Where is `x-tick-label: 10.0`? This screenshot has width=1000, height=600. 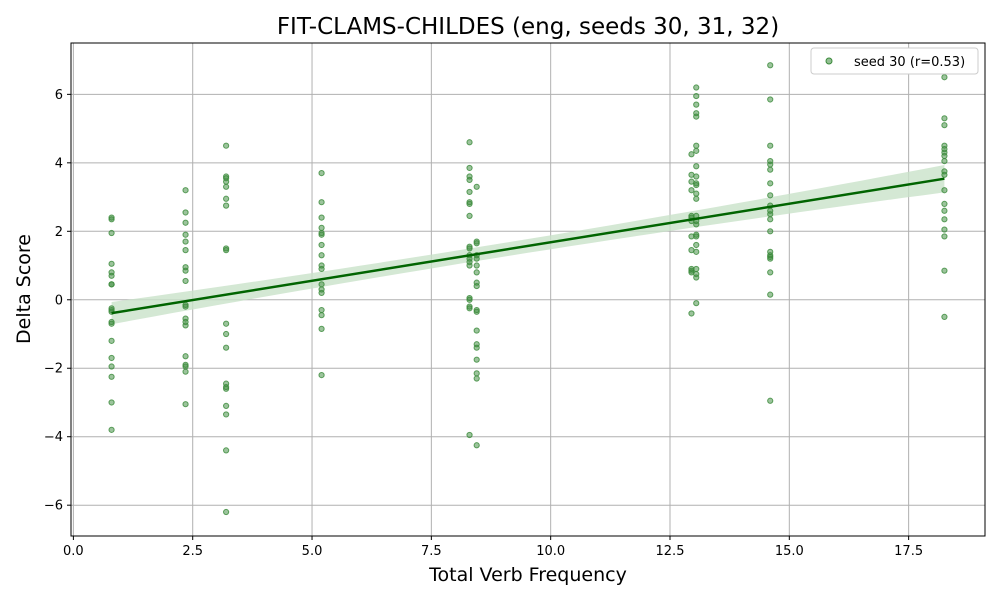 x-tick-label: 10.0 is located at coordinates (550, 551).